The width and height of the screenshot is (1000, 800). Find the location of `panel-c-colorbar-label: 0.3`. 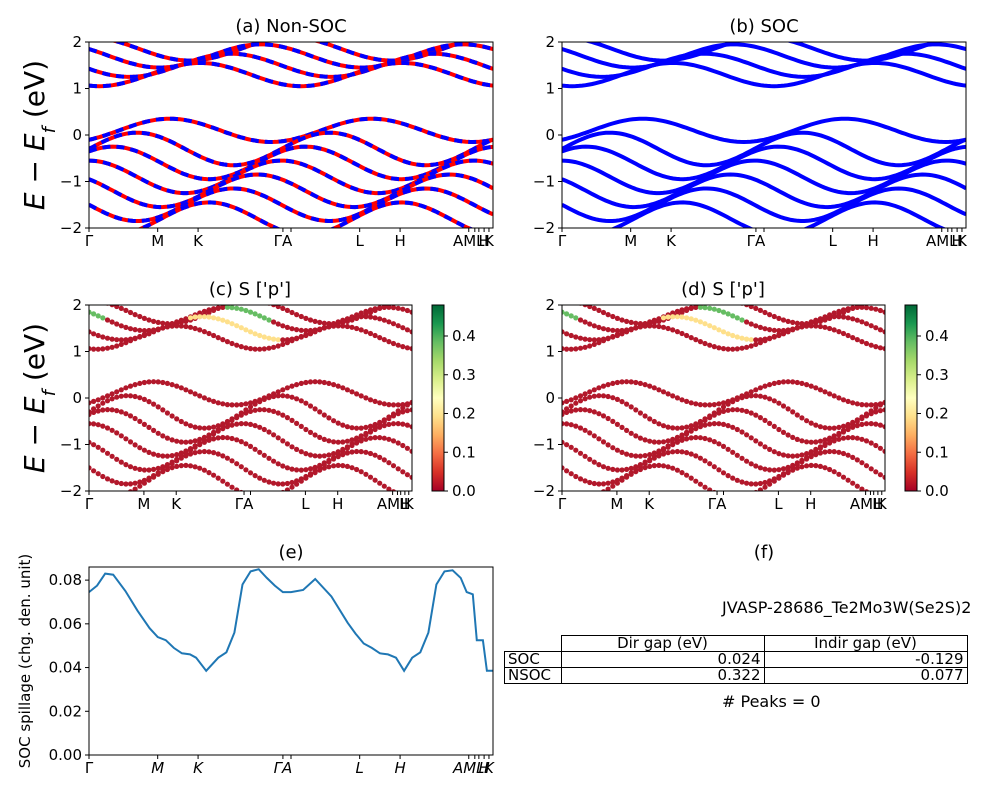

panel-c-colorbar-label: 0.3 is located at coordinates (464, 375).